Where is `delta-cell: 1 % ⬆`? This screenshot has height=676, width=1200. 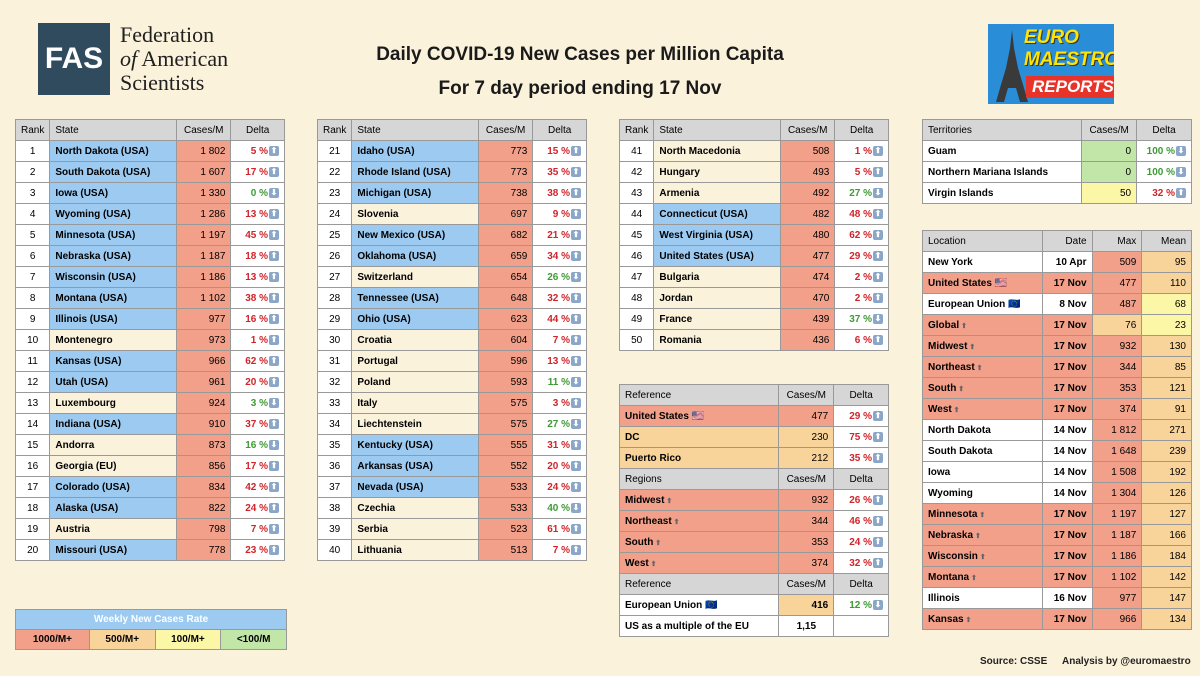
delta-cell: 1 % ⬆ is located at coordinates (257, 340).